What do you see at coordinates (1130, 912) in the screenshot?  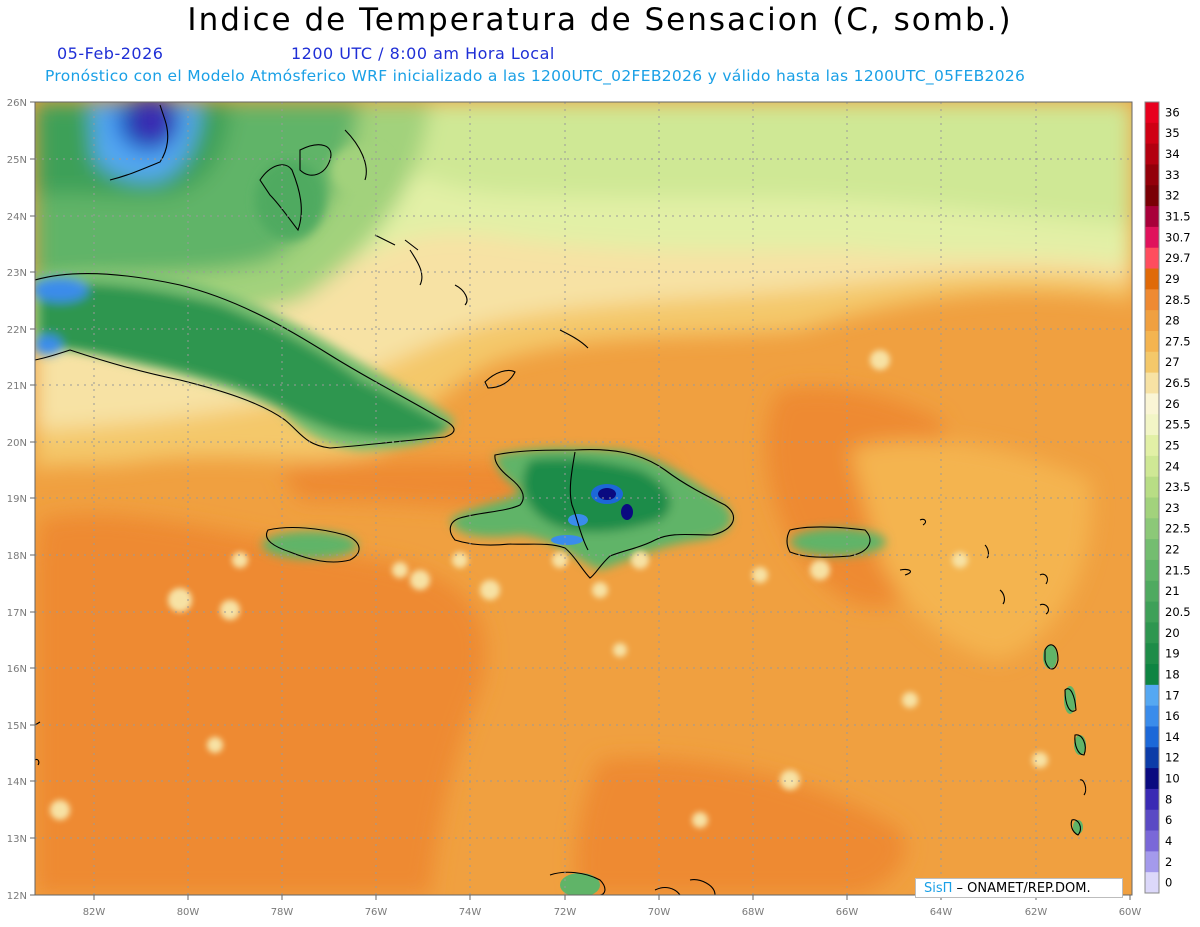 I see `lon-tick-label: 60W` at bounding box center [1130, 912].